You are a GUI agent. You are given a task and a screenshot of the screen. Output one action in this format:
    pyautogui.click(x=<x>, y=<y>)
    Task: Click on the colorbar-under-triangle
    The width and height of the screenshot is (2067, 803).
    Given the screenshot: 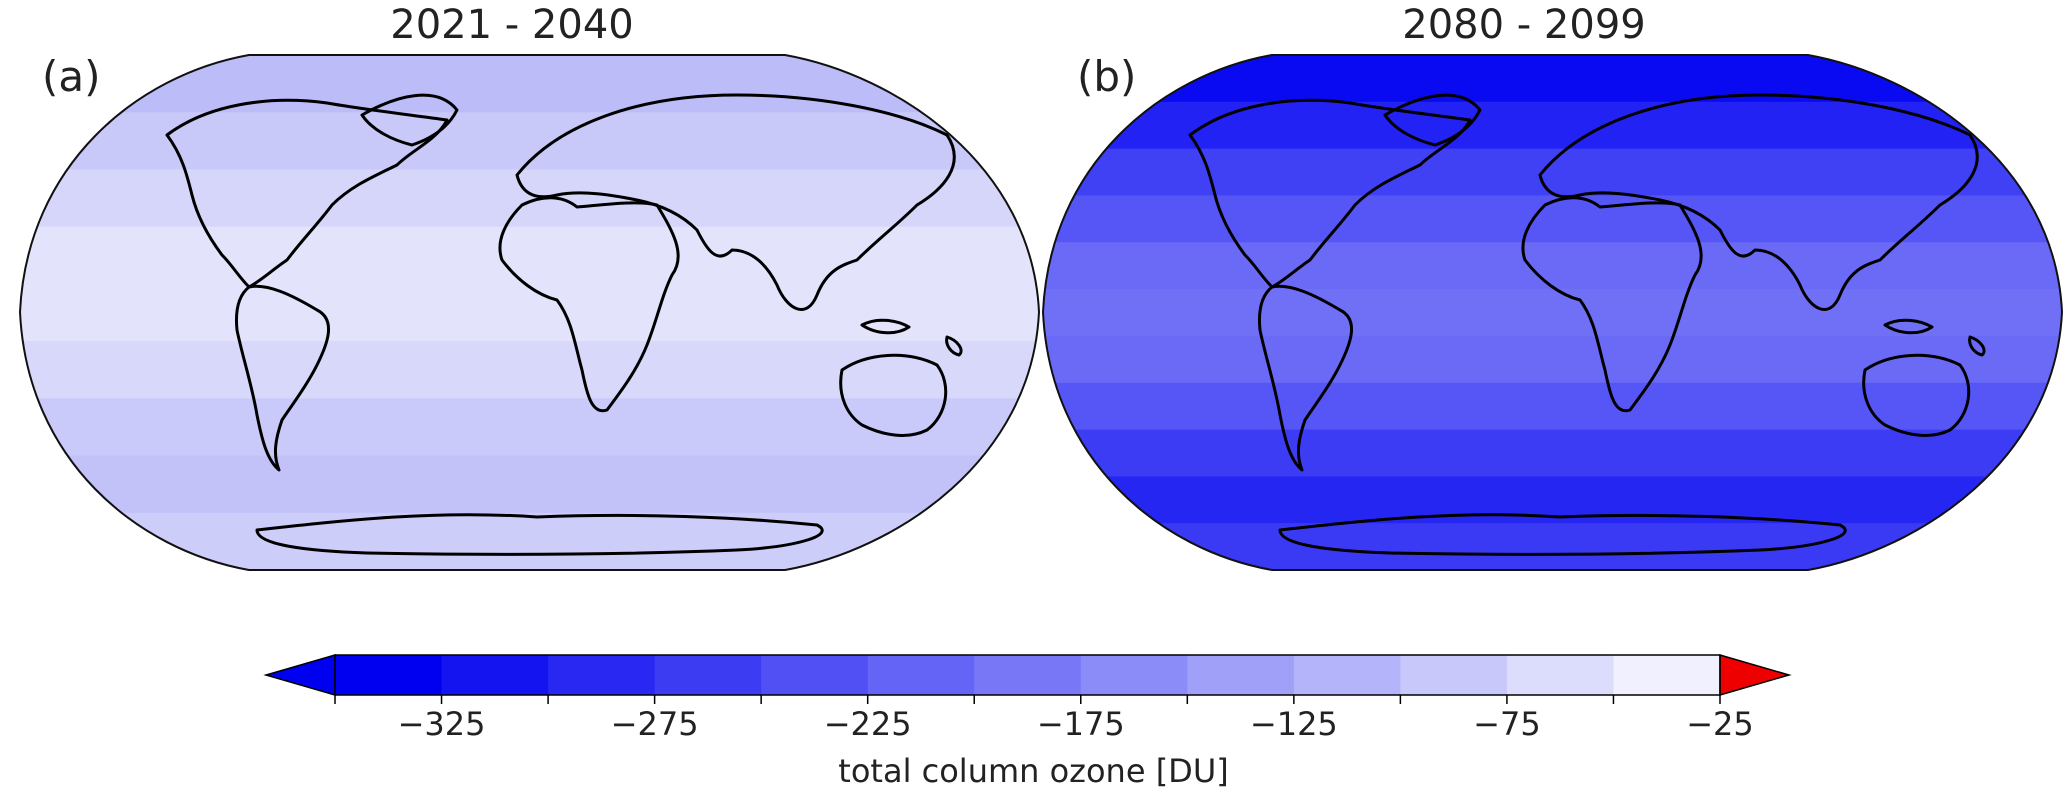 What is the action you would take?
    pyautogui.click(x=299, y=675)
    